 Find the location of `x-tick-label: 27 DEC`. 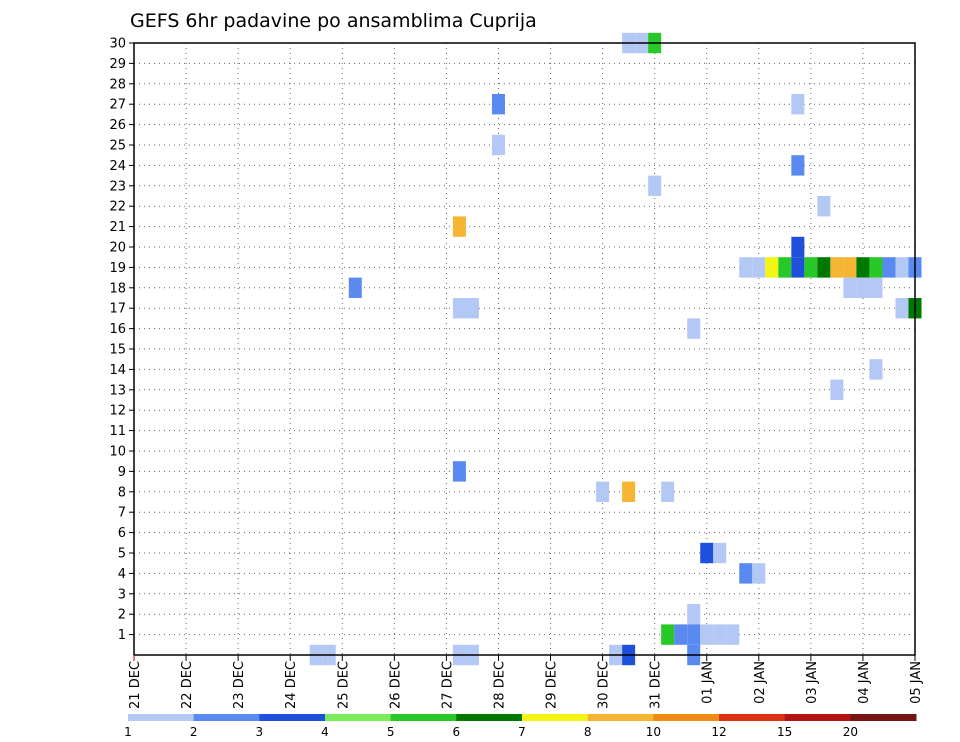

x-tick-label: 27 DEC is located at coordinates (447, 685).